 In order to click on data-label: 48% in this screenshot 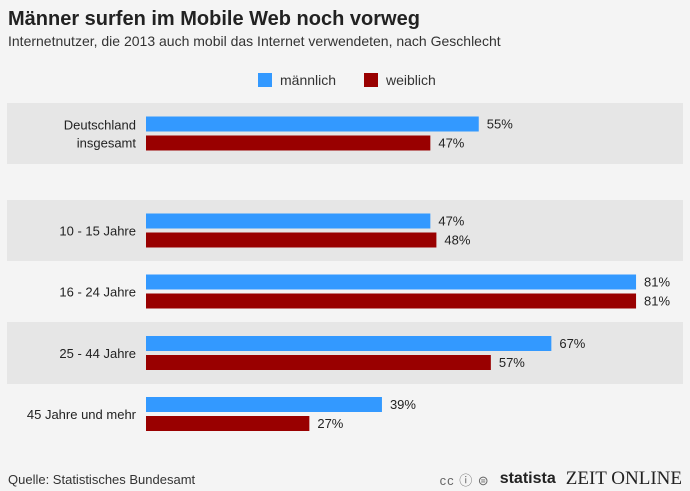, I will do `click(457, 240)`.